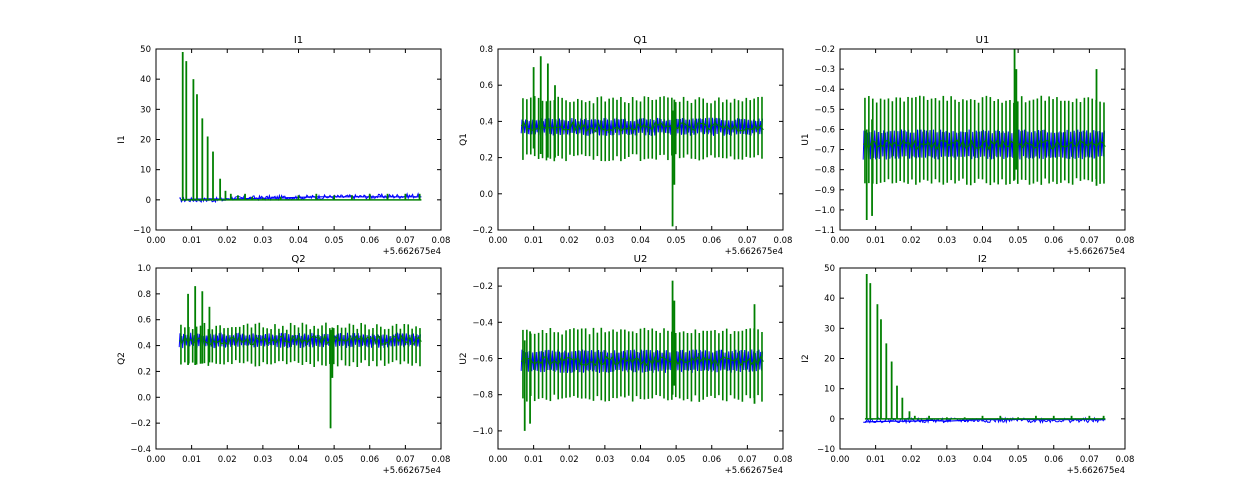  I want to click on y-axis-label: Q1, so click(464, 139).